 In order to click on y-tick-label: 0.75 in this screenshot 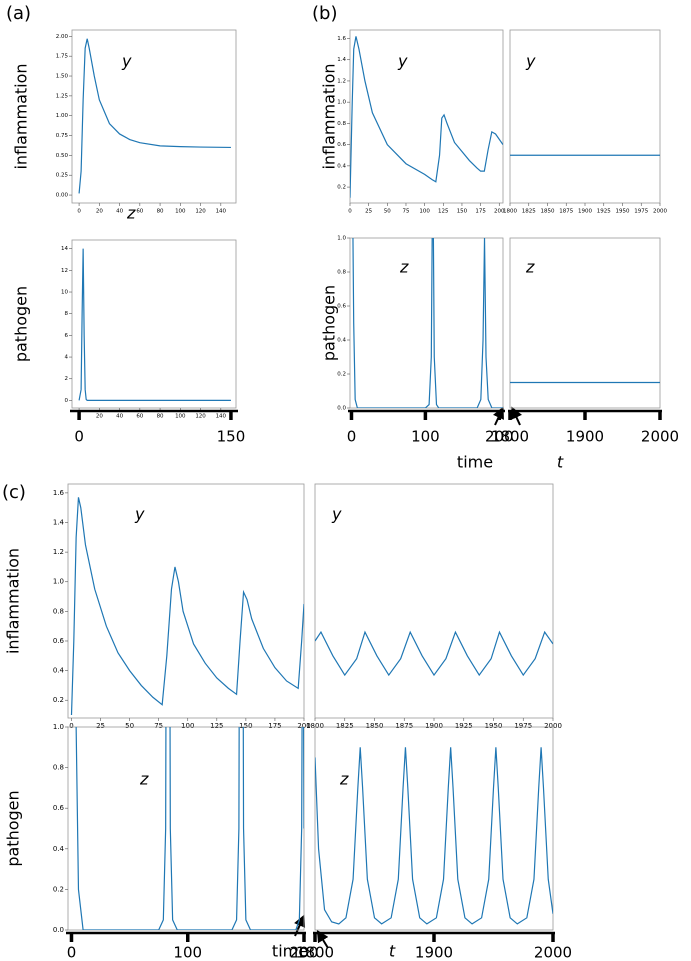, I will do `click(62, 136)`.